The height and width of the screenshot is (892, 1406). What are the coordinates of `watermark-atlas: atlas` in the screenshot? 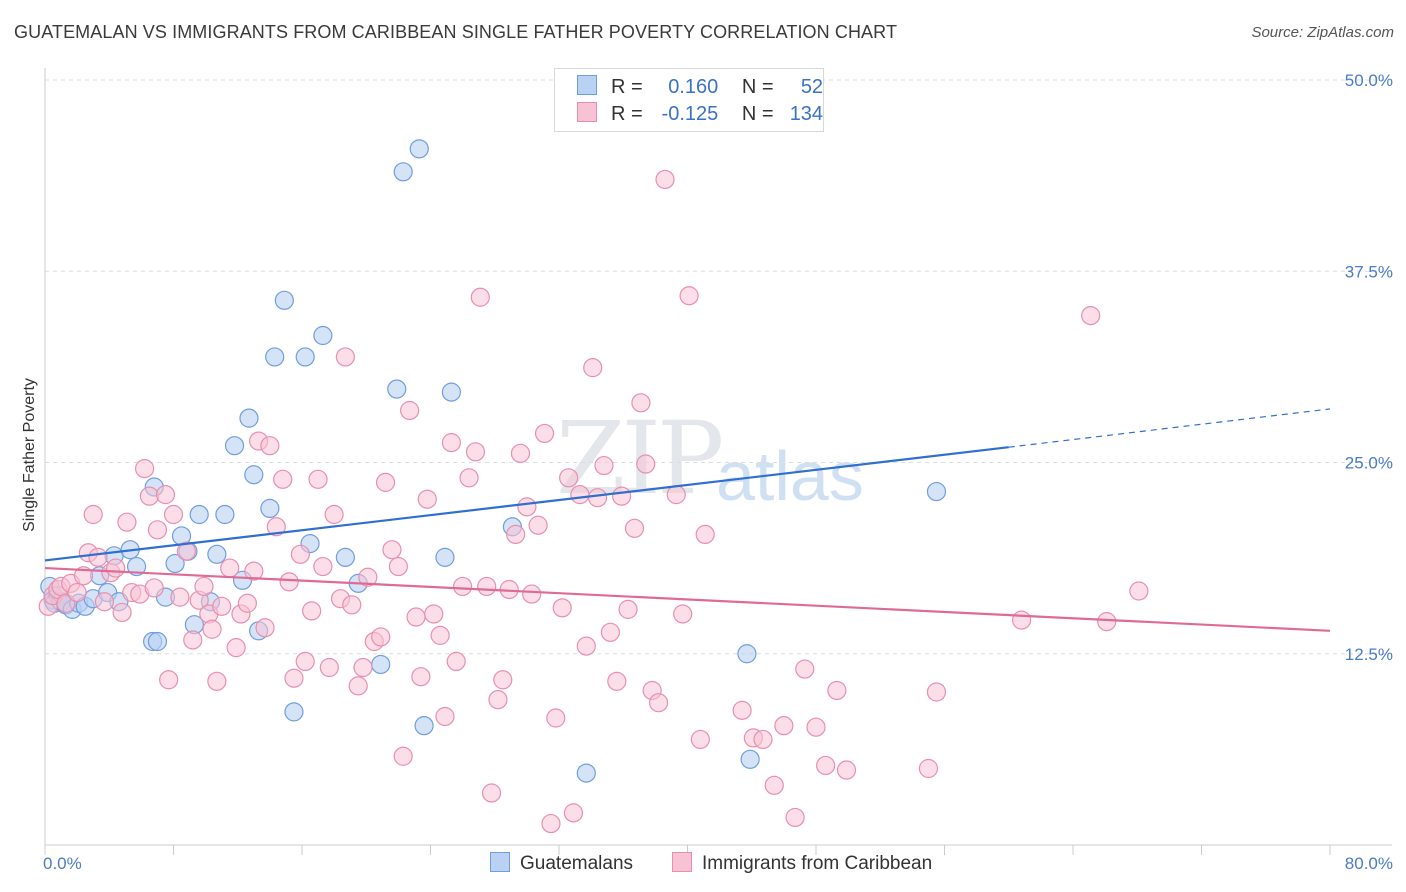 It's located at (790, 476).